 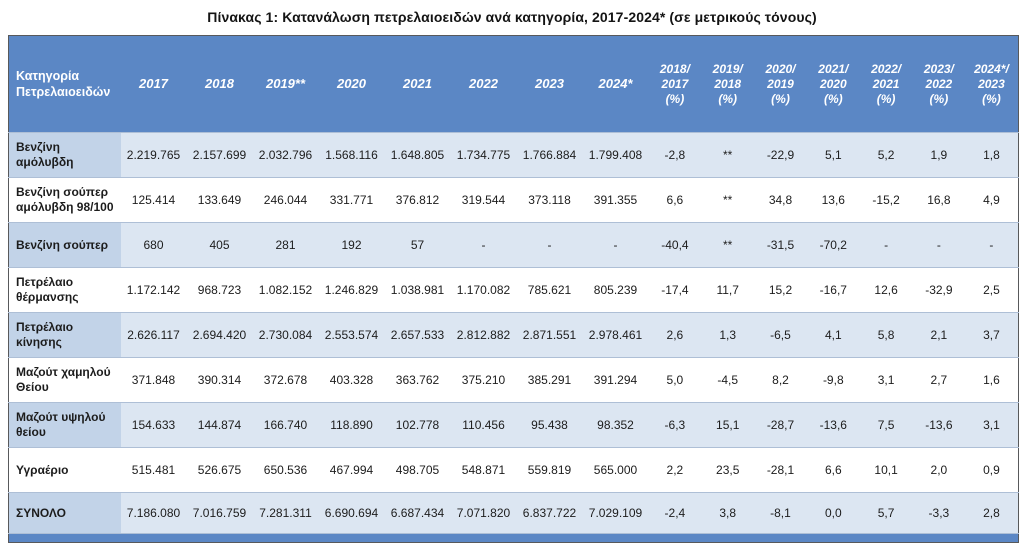 I want to click on pct-value-cell: 13,6, so click(x=833, y=200).